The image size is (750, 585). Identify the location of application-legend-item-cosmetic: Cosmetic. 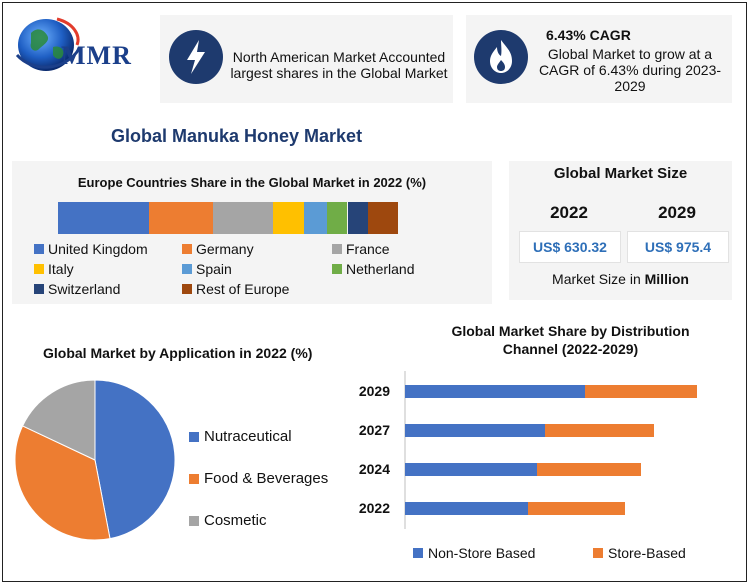
(228, 521).